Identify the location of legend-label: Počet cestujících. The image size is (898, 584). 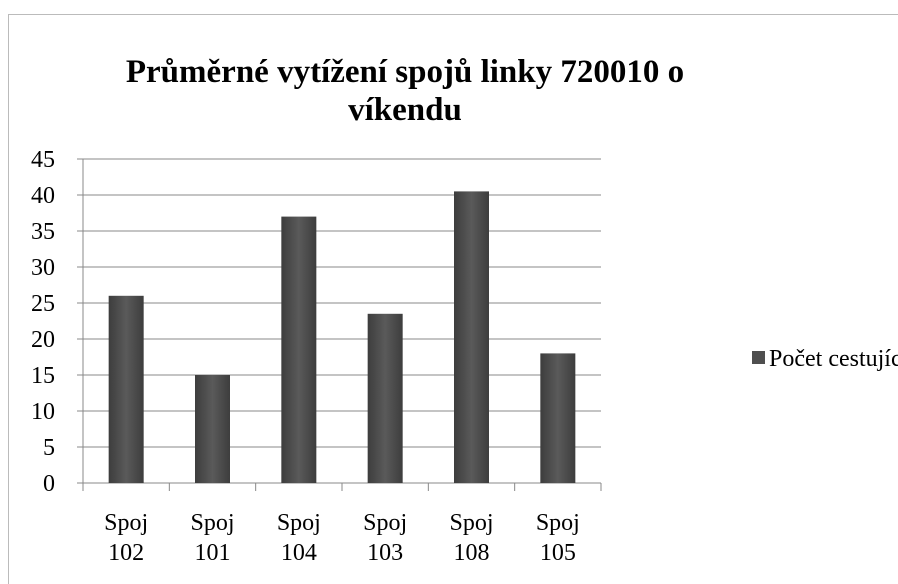
(833, 359).